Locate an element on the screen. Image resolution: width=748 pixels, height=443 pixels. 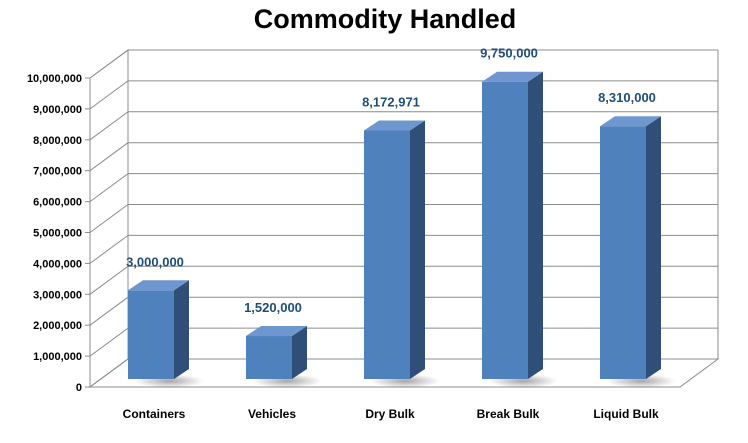
data-label: 8,172,971 is located at coordinates (391, 101).